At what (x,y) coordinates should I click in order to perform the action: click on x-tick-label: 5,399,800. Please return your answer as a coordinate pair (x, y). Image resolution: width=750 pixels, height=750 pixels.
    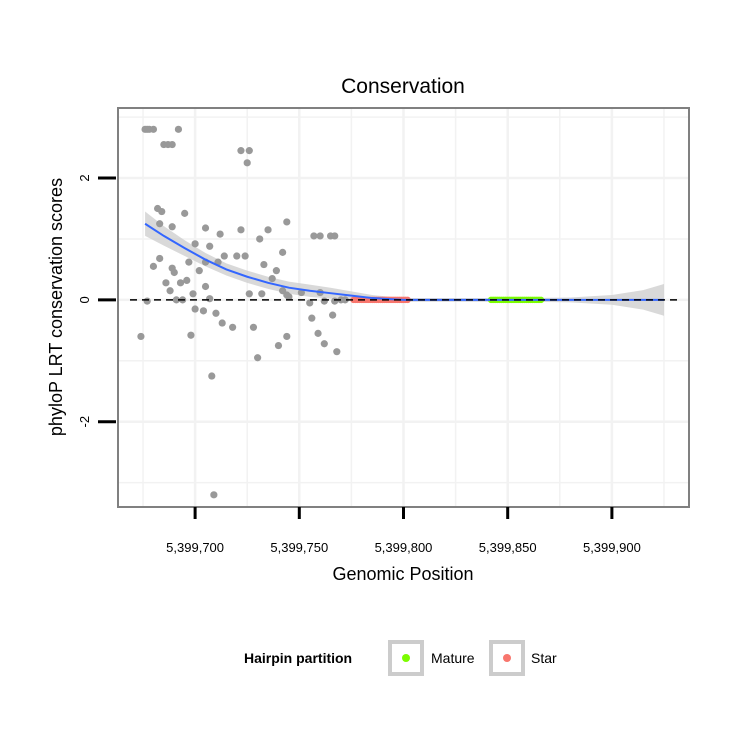
    Looking at the image, I should click on (404, 547).